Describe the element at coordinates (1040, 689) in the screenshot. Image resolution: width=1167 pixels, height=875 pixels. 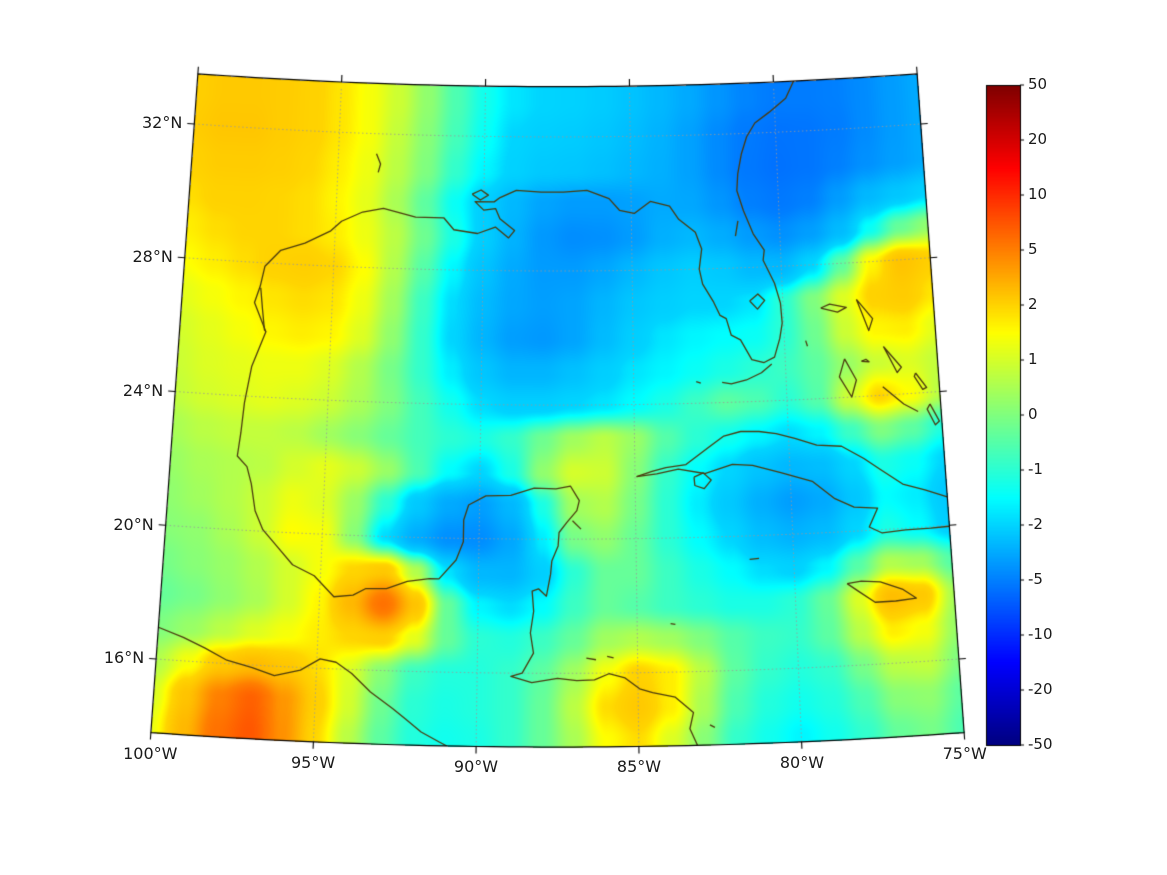
I see `colorbar-tick-label: -20` at that location.